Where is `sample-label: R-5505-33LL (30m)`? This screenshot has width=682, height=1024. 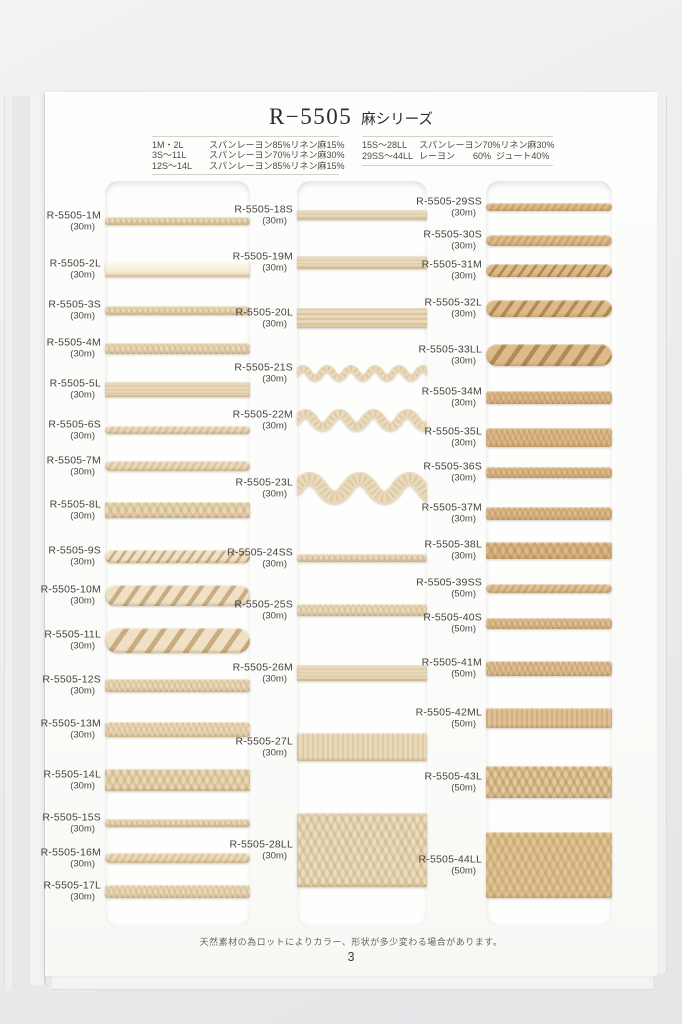 sample-label: R-5505-33LL (30m) is located at coordinates (451, 355).